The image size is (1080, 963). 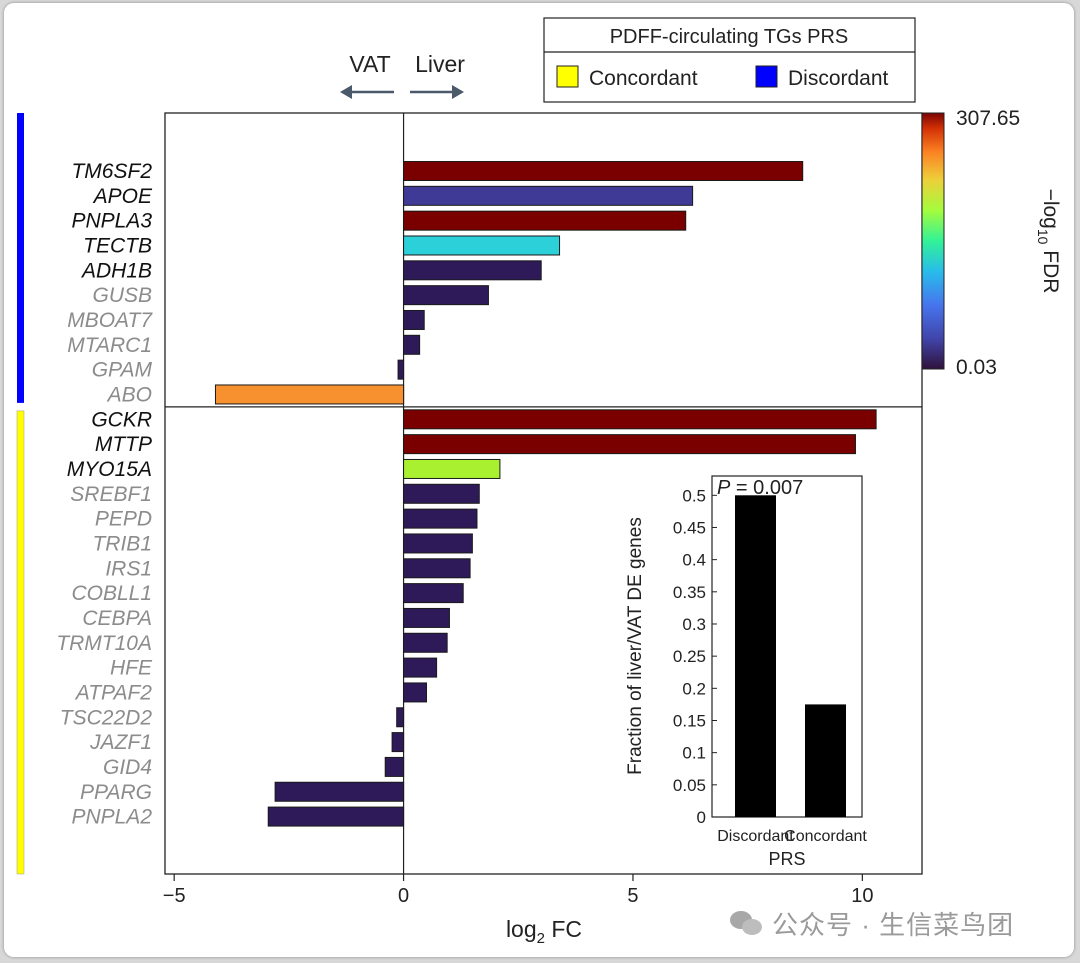 I want to click on gene-label-trmt10a: TRMT10A, so click(x=104, y=643).